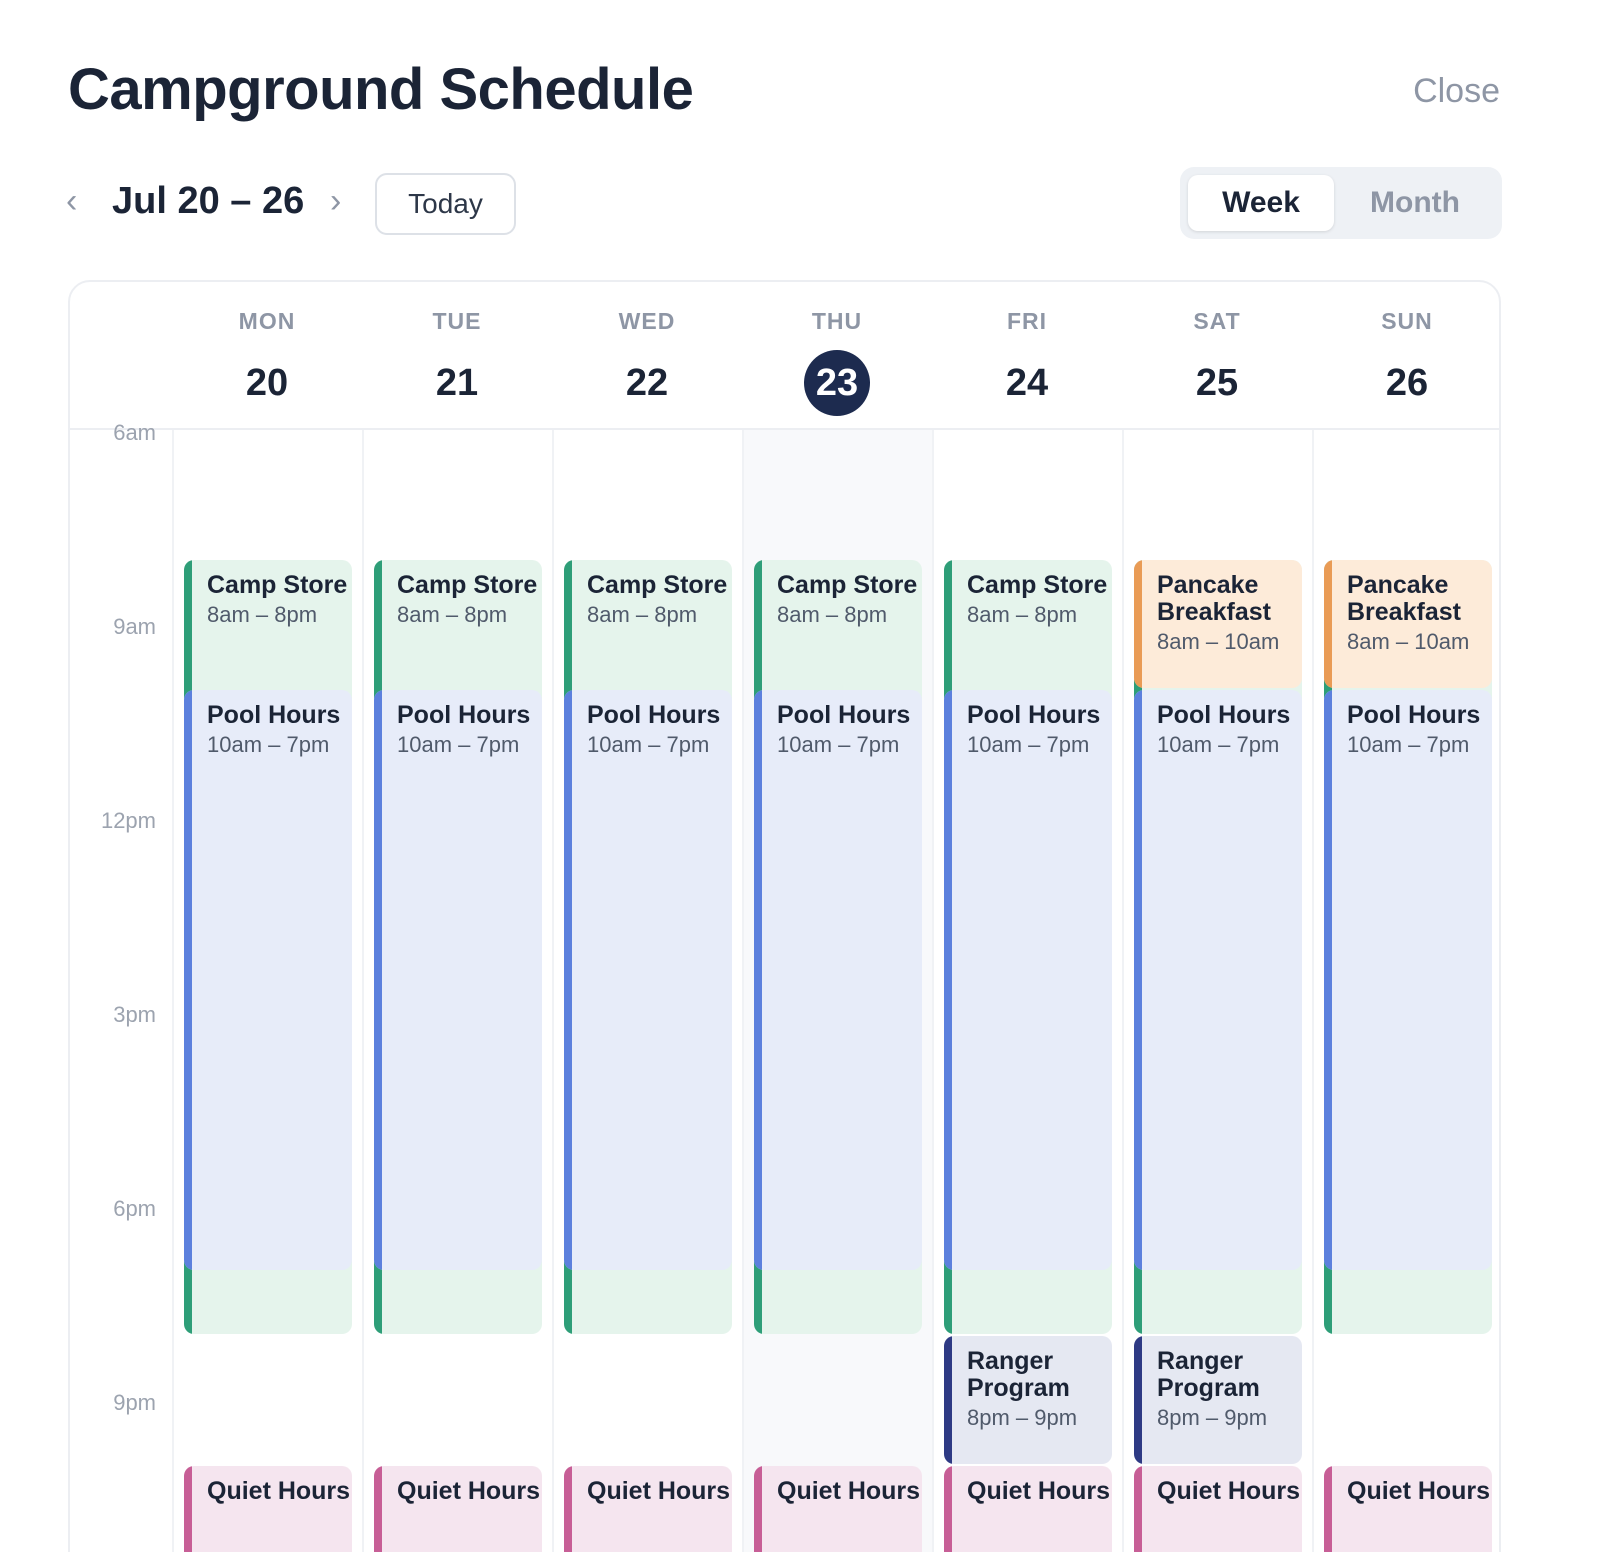 This screenshot has height=1552, width=1600. Describe the element at coordinates (208, 201) in the screenshot. I see `date-range-label: Jul 20 – 26` at that location.